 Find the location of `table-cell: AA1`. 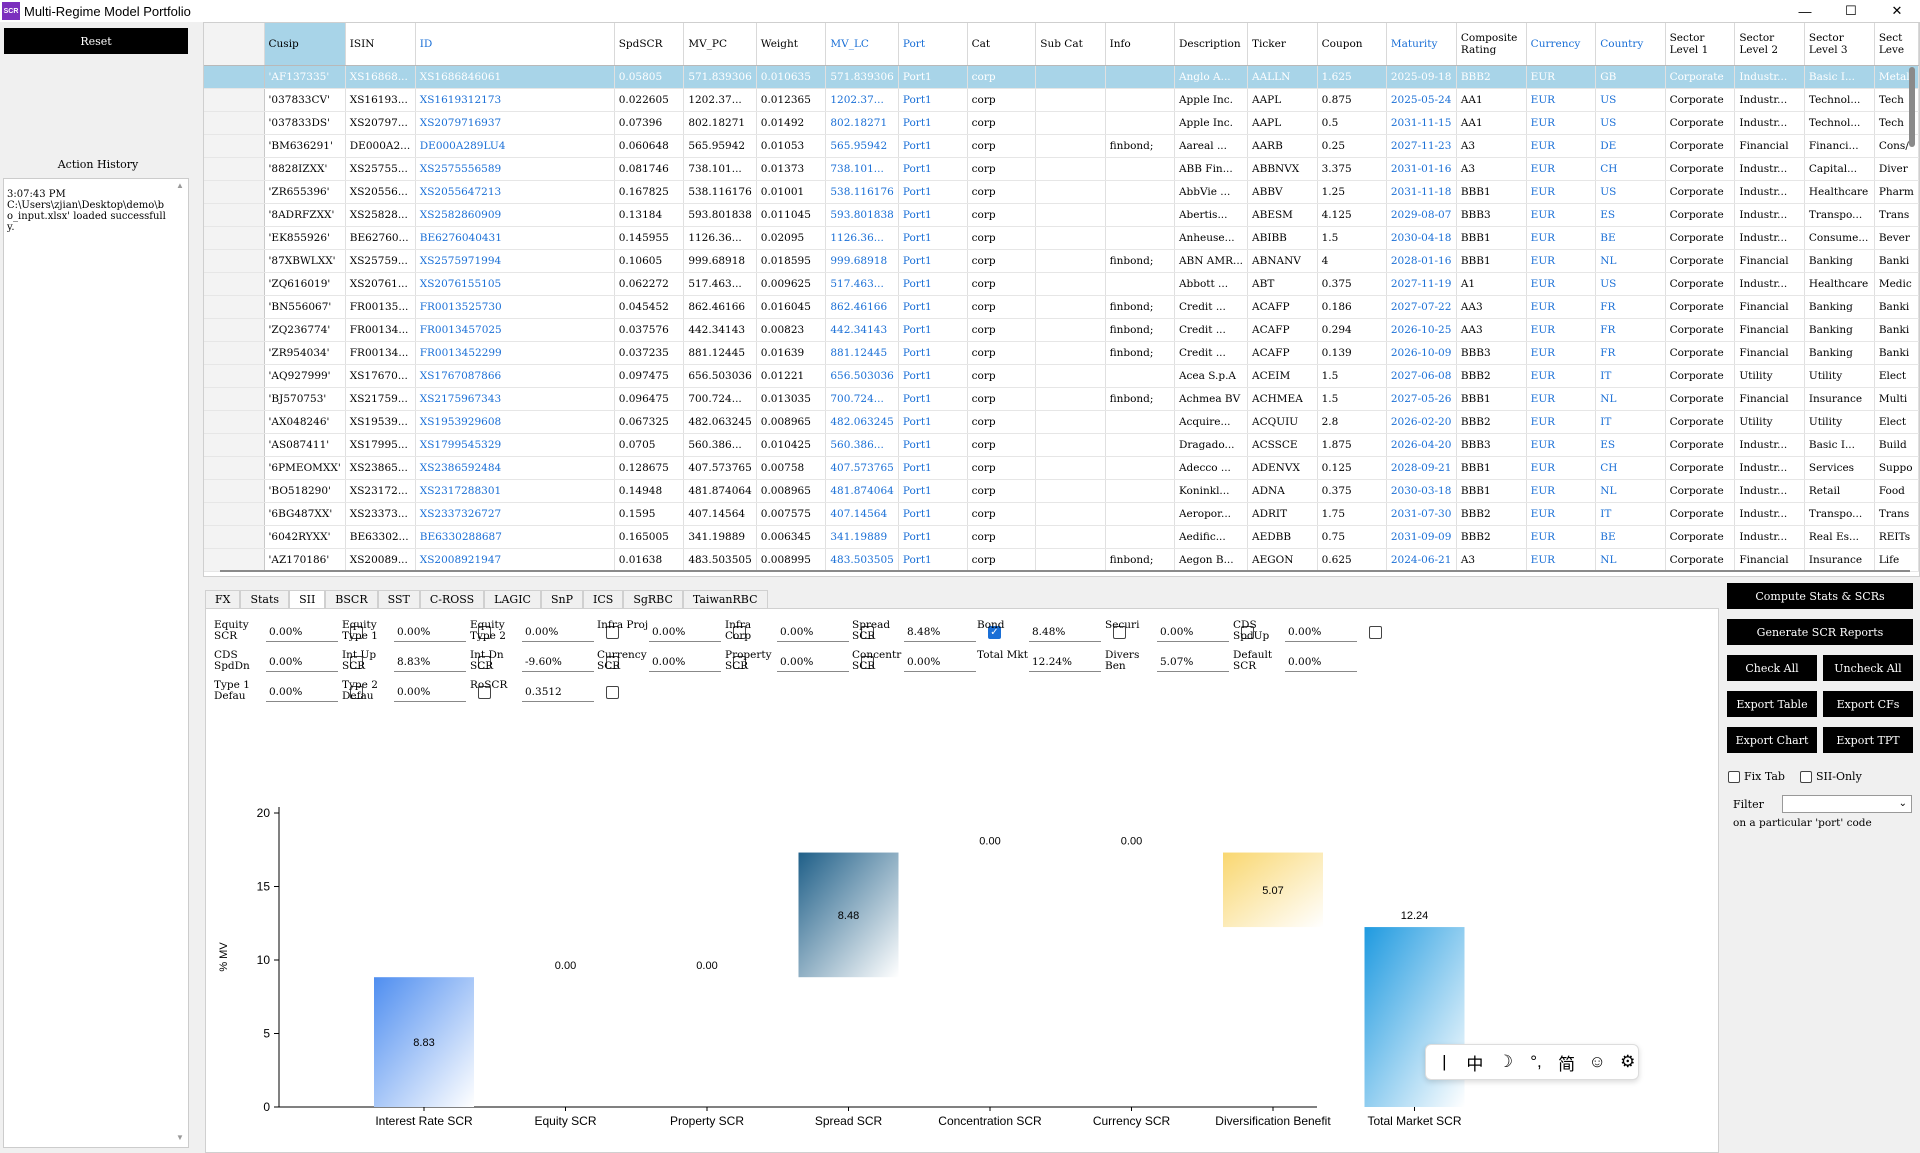

table-cell: AA1 is located at coordinates (1491, 123).